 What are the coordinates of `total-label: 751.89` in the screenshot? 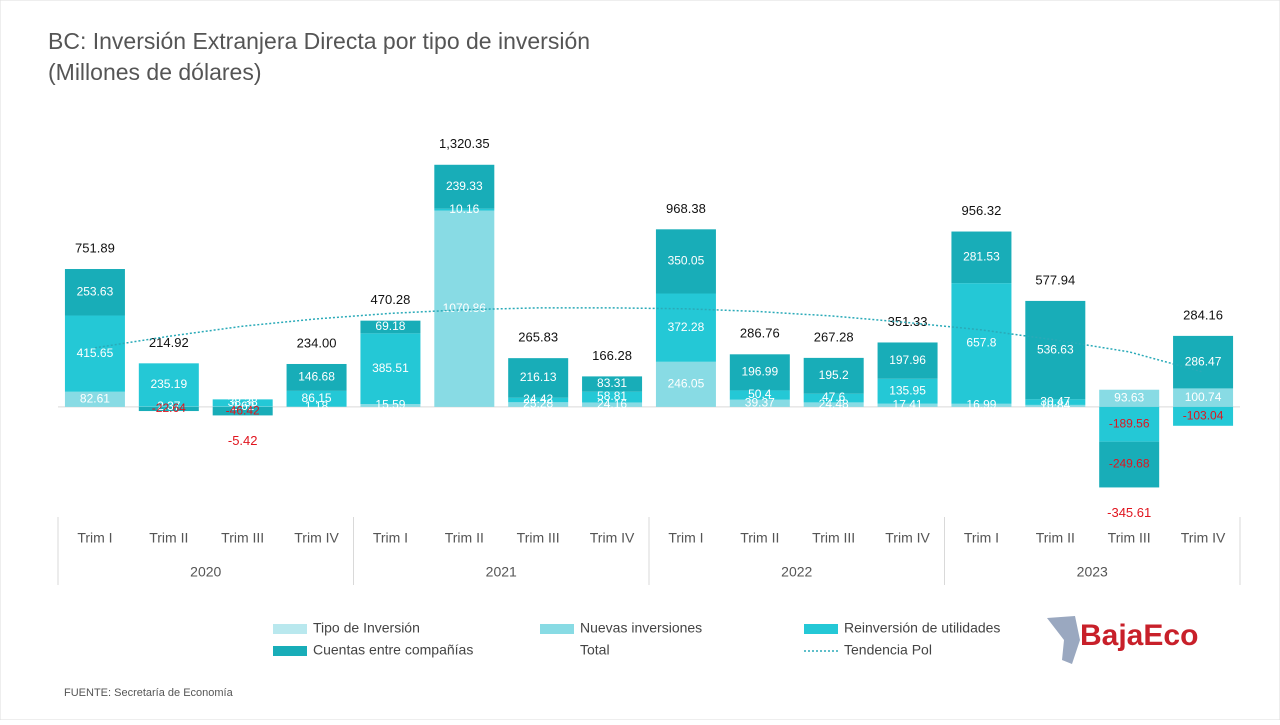 It's located at (95, 247).